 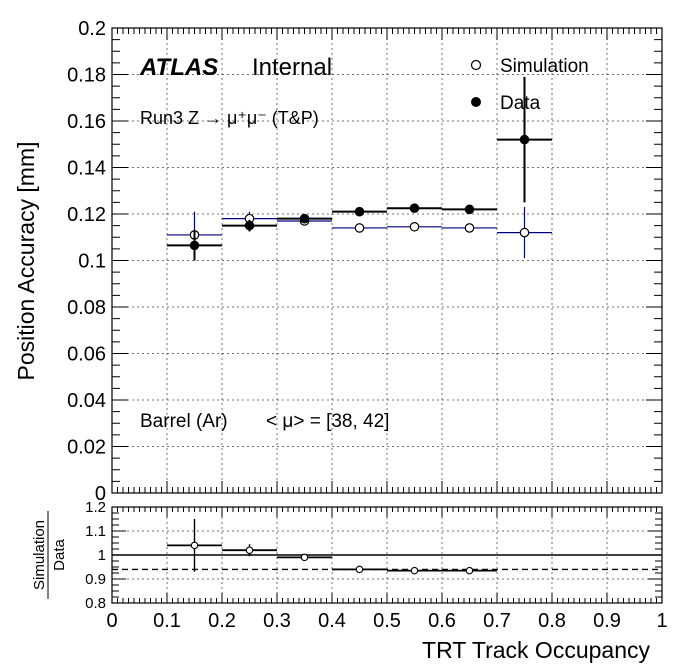 I want to click on ratio-y-tick-label: 1.2, so click(x=95, y=507).